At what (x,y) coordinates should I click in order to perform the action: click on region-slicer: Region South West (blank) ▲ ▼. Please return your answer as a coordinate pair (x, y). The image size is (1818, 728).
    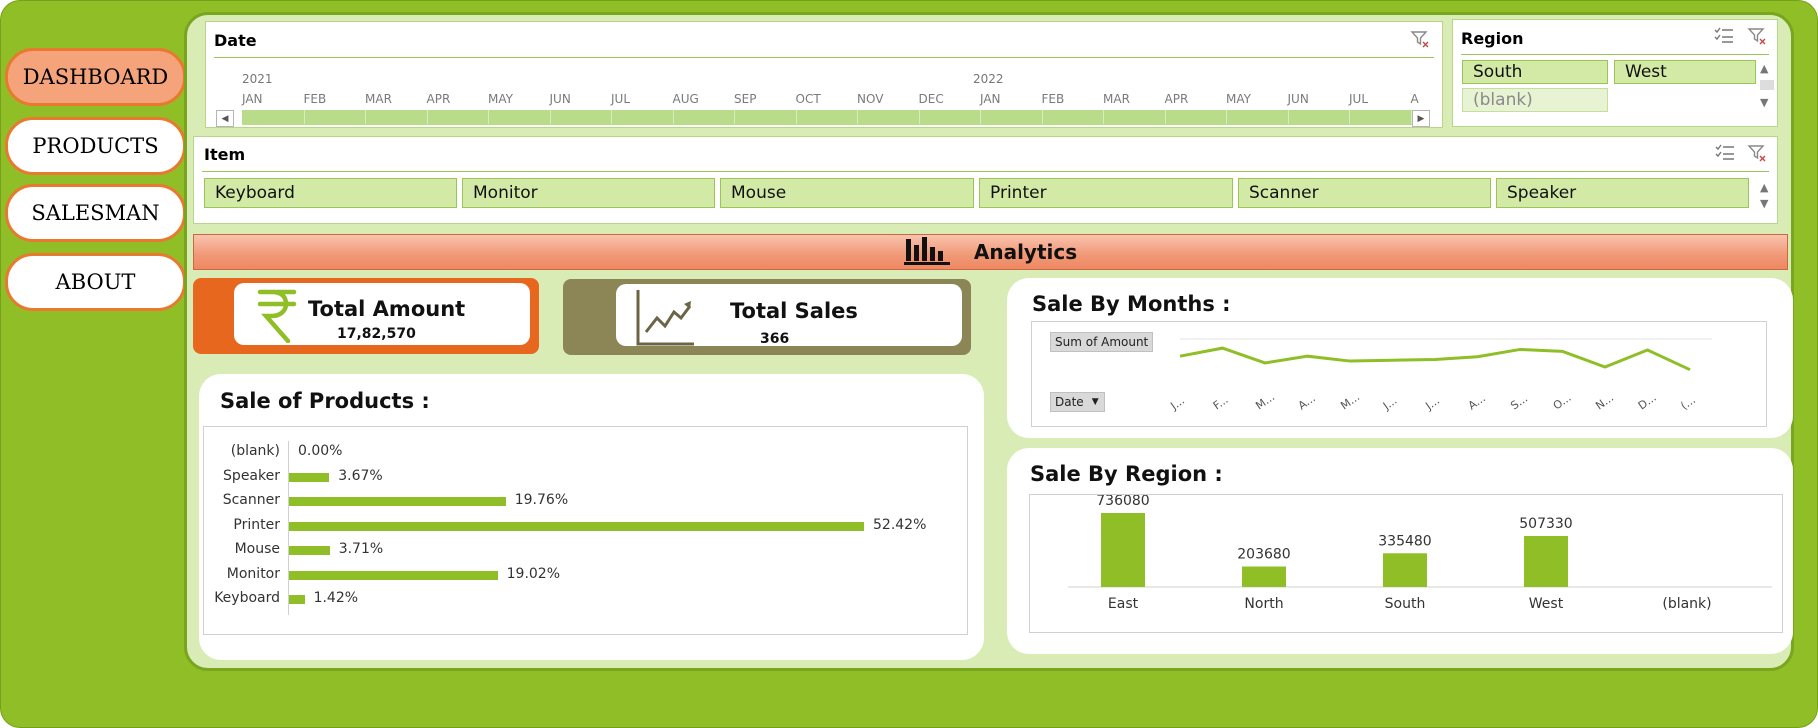
    Looking at the image, I should click on (1615, 73).